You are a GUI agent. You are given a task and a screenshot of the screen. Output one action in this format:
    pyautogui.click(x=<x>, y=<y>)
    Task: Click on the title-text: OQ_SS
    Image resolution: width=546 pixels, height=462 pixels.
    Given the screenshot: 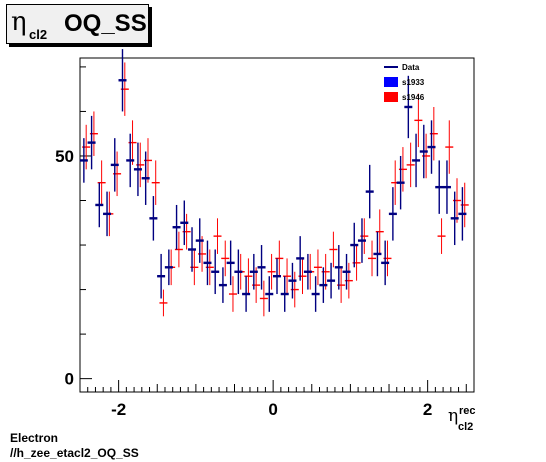 What is the action you would take?
    pyautogui.click(x=105, y=23)
    